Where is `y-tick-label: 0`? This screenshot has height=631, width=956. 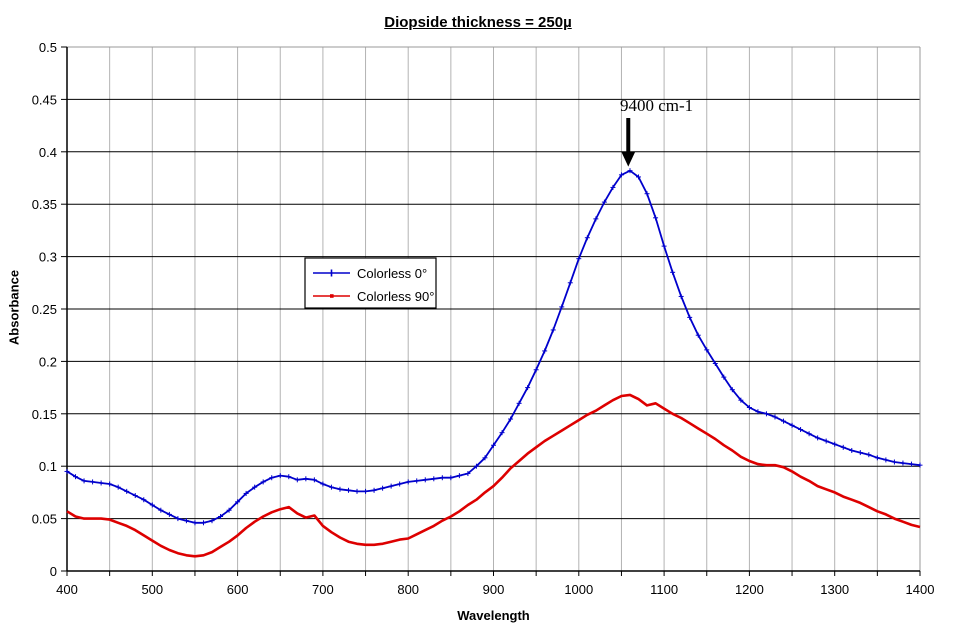
y-tick-label: 0 is located at coordinates (53, 571).